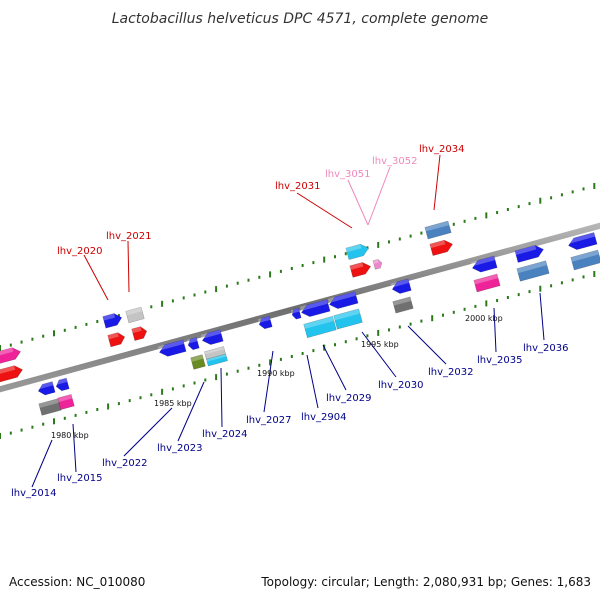 This screenshot has width=600, height=600. What do you see at coordinates (545, 348) in the screenshot?
I see `gene-label: lhv_2036` at bounding box center [545, 348].